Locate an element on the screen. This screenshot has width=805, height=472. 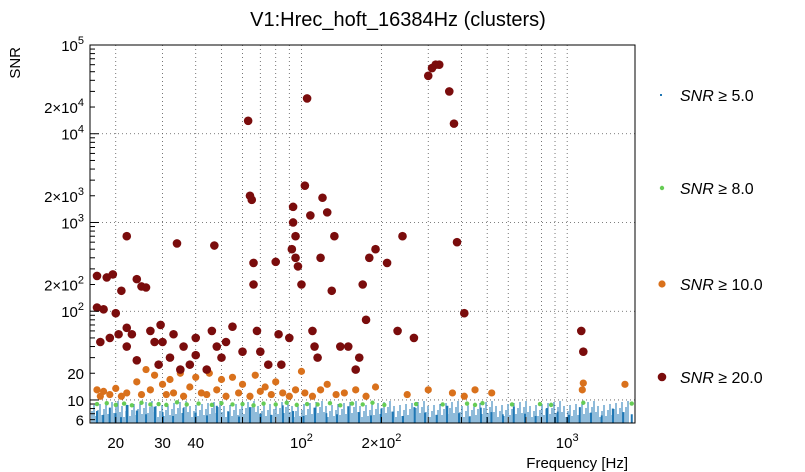
legend: SNR ≥ 5.0 SNR ≥ 8.0 SNR ≥ 10.0 SNR ≥ 20.0 is located at coordinates (710, 237).